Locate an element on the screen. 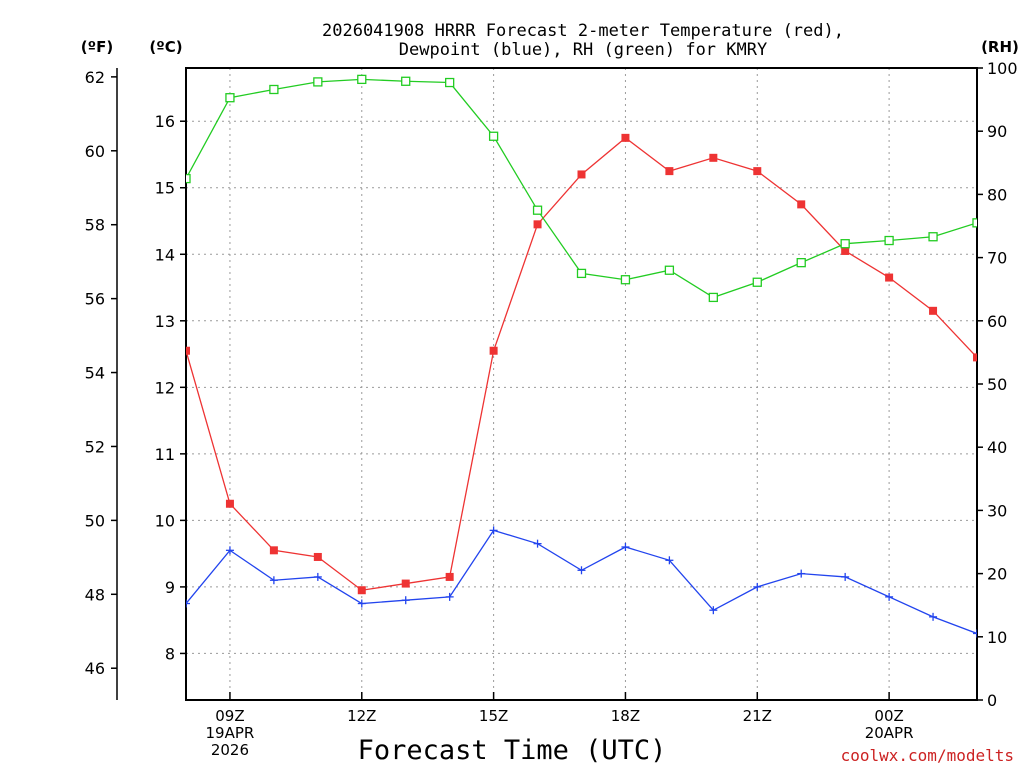 Image resolution: width=1024 pixels, height=768 pixels. fahrenheit-tick-label-46: 46 is located at coordinates (95, 668).